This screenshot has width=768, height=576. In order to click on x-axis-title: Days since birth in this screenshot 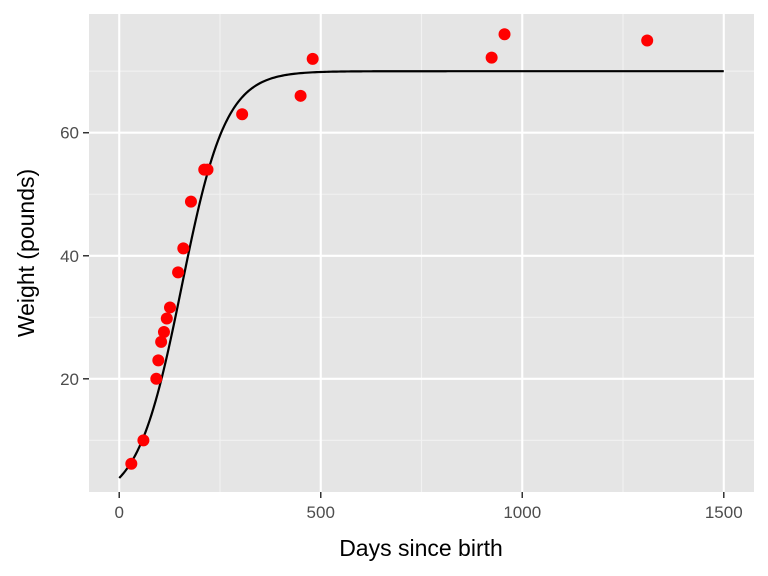, I will do `click(421, 548)`.